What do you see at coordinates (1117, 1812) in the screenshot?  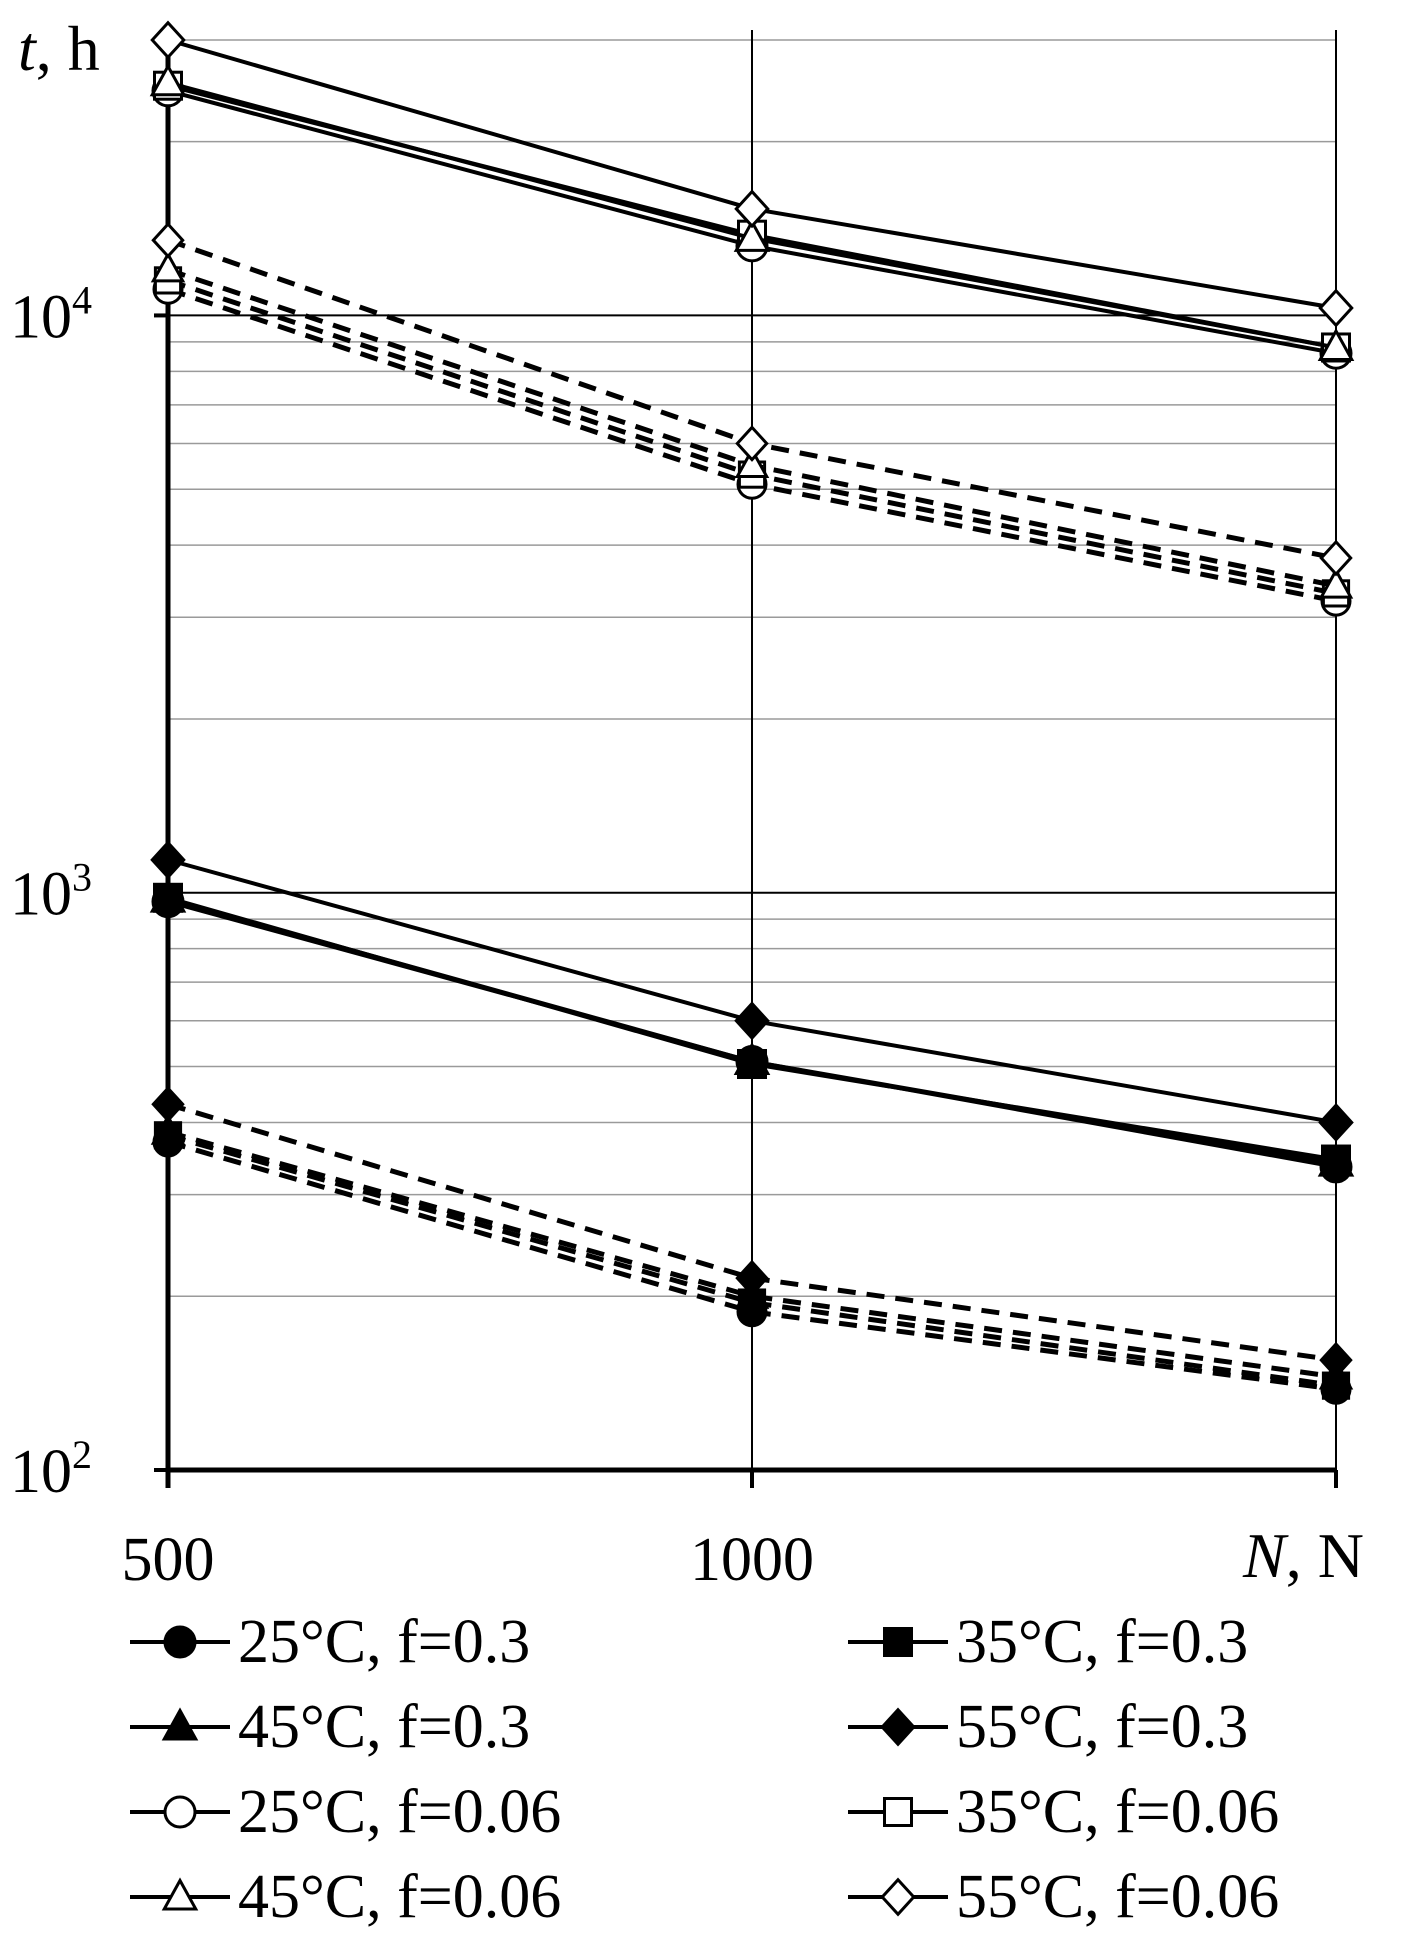 I see `legend-label: 35°C, f=0.06` at bounding box center [1117, 1812].